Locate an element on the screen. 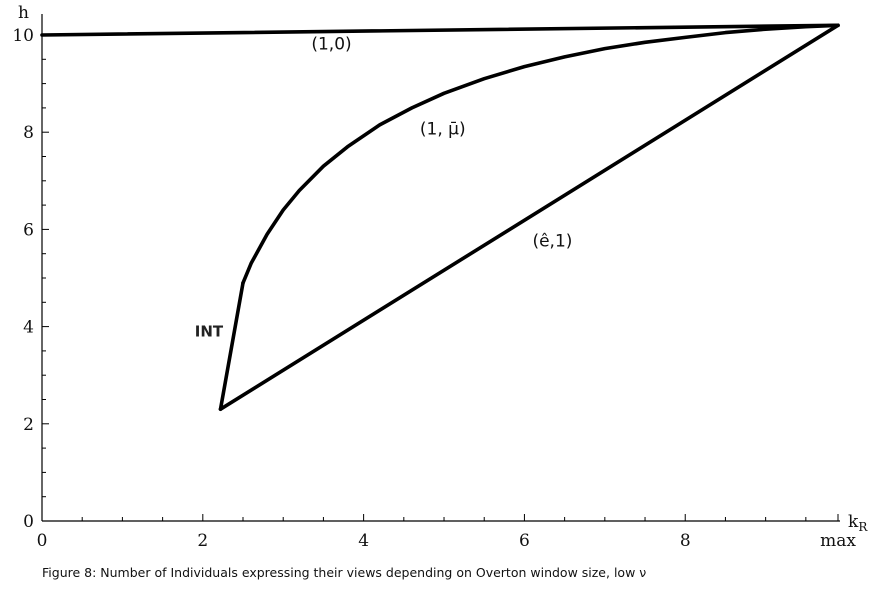 The width and height of the screenshot is (871, 603). x-tick-label-0: 0 is located at coordinates (42, 541).